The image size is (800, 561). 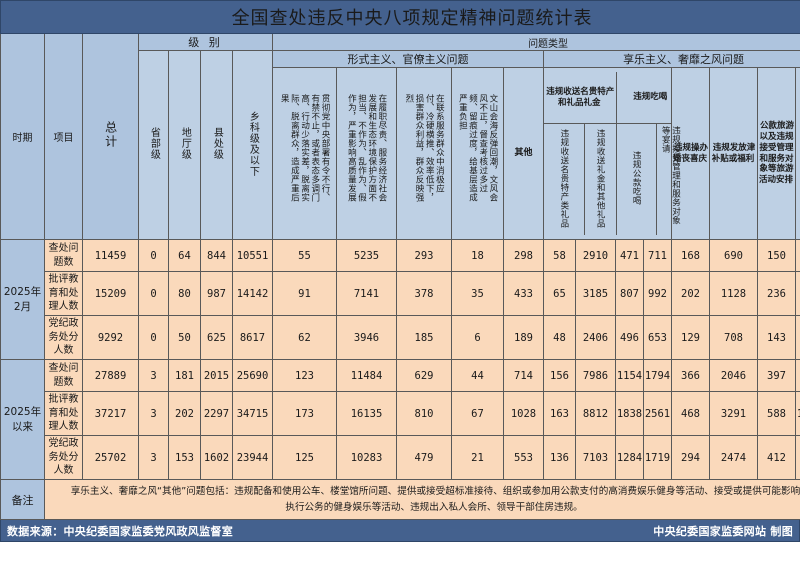 What do you see at coordinates (22, 419) in the screenshot?
I see `period-label-2025-ytd: 2025年以来` at bounding box center [22, 419].